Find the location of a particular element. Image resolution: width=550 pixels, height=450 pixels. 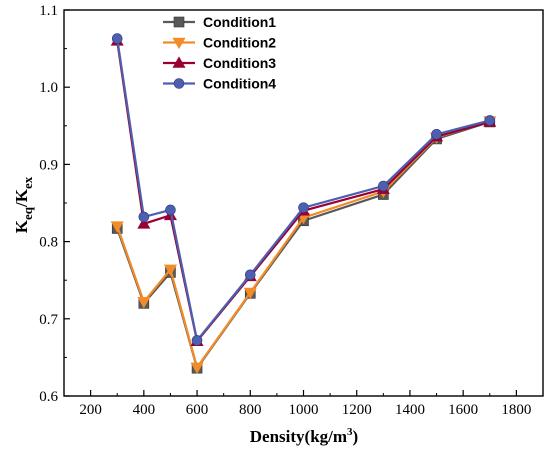

legend-item: Condition4 is located at coordinates (219, 84).